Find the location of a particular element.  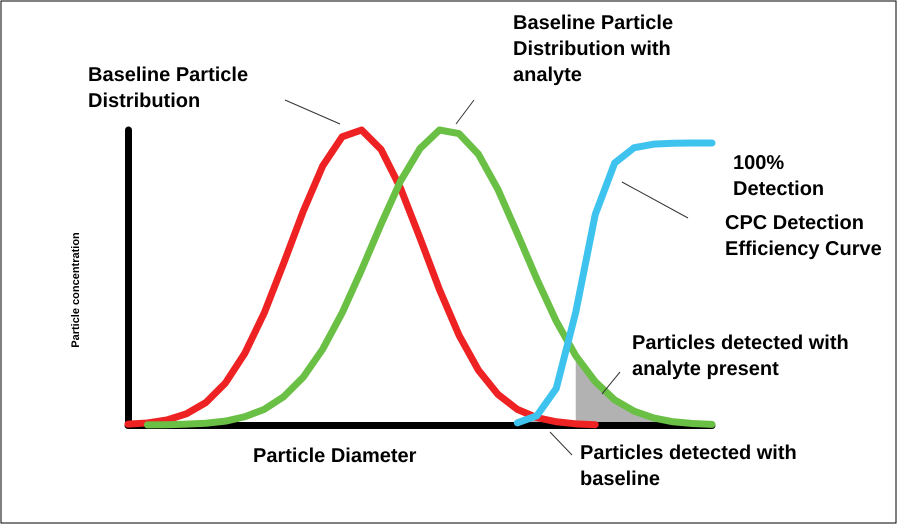

x-axis-title: Particle Diameter is located at coordinates (335, 456).